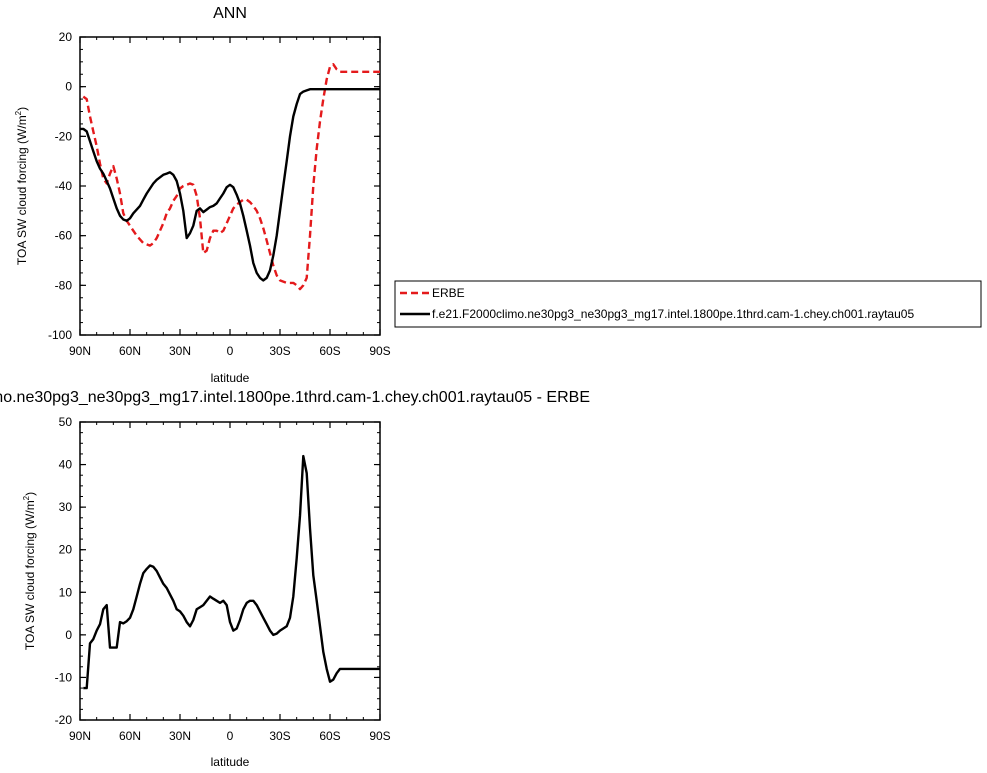 The height and width of the screenshot is (773, 987). Describe the element at coordinates (80, 736) in the screenshot. I see `chart-2-x-tick-label: 90N` at that location.